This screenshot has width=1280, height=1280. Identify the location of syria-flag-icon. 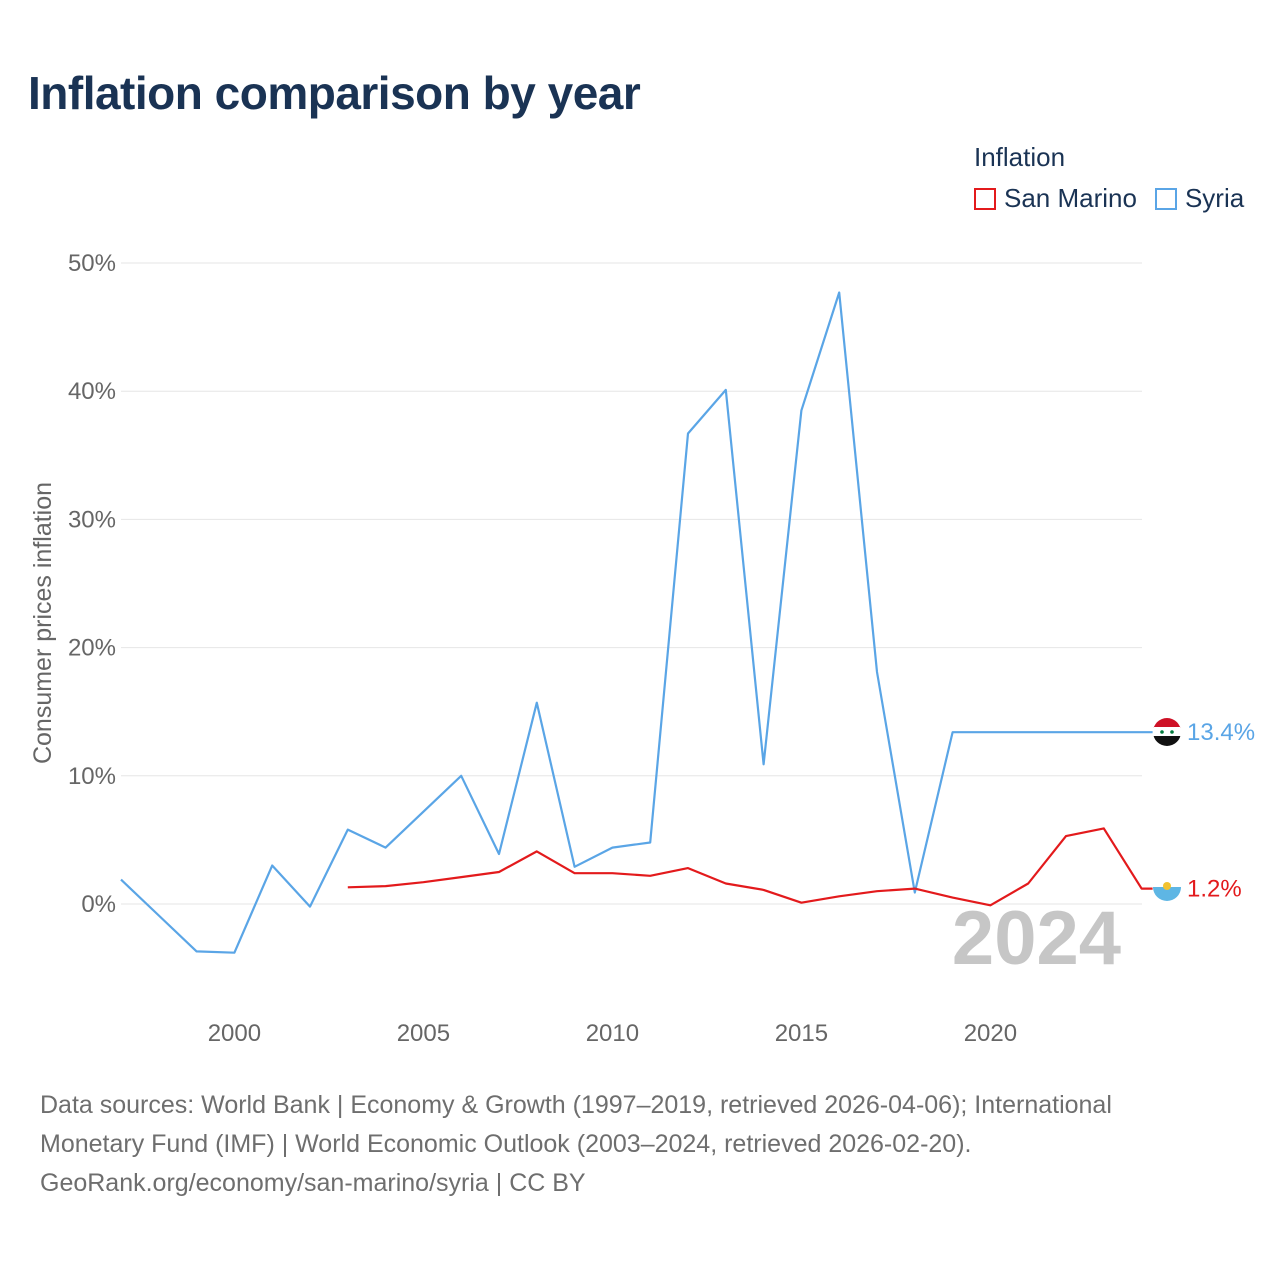
(1167, 732).